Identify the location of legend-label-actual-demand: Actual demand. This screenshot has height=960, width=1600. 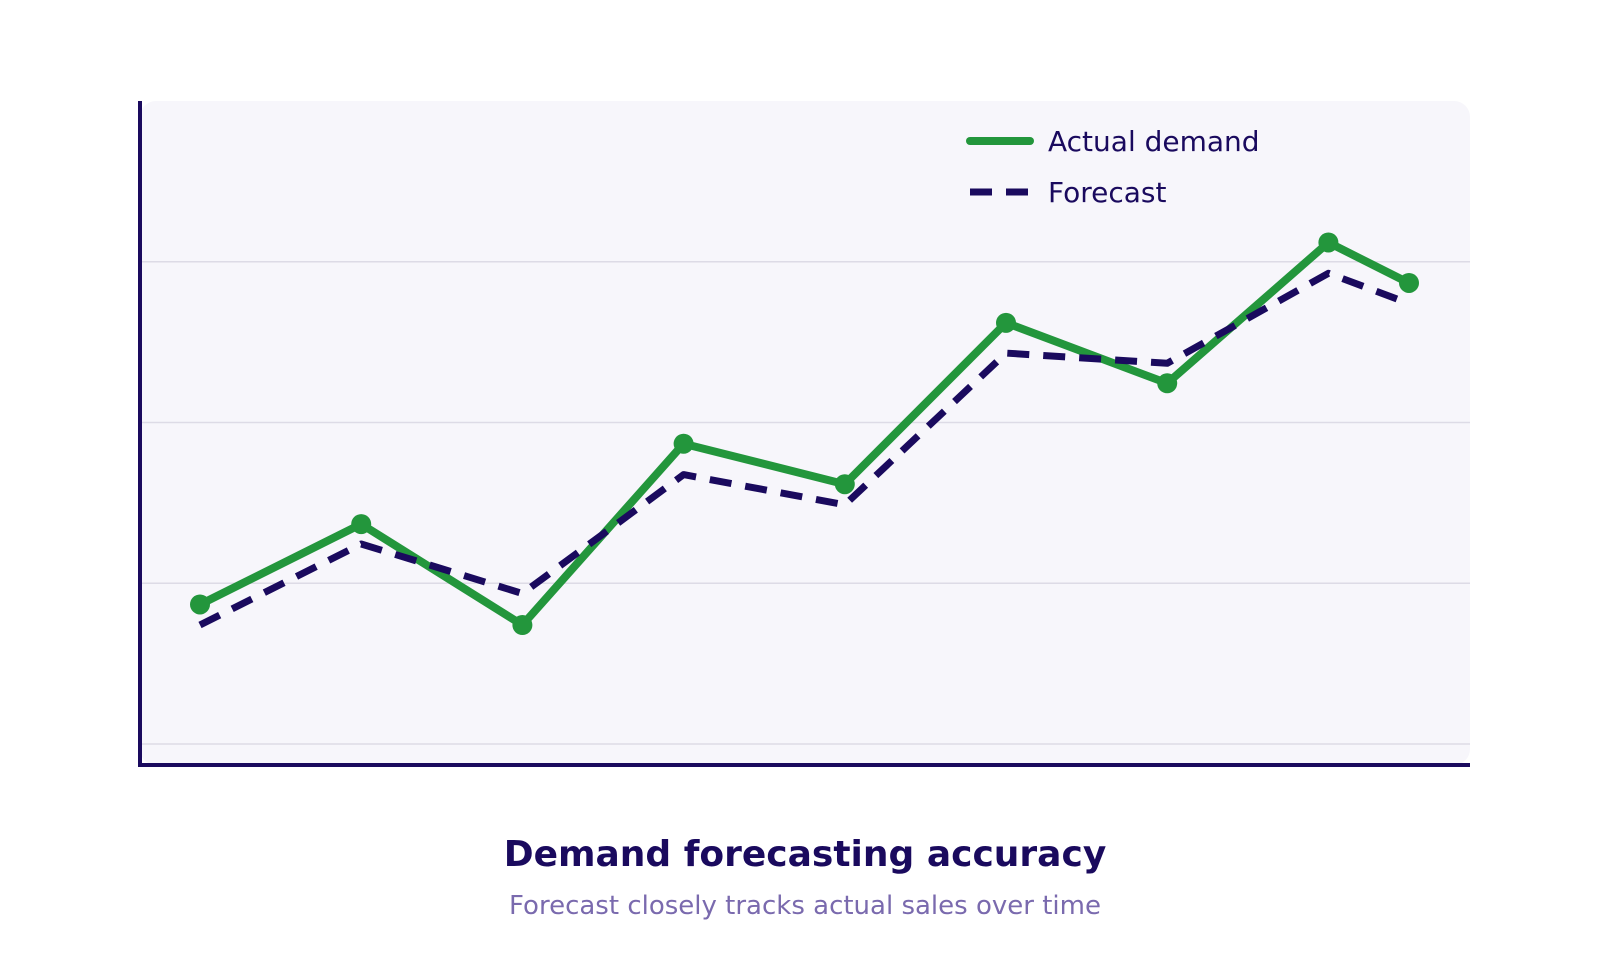
(1154, 141).